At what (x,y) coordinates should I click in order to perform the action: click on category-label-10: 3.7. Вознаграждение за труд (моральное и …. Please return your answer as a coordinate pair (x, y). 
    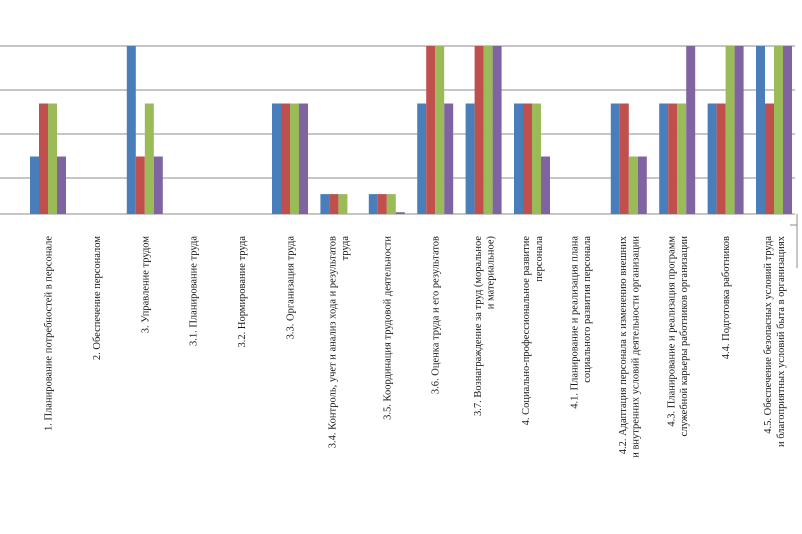
    Looking at the image, I should click on (485, 326).